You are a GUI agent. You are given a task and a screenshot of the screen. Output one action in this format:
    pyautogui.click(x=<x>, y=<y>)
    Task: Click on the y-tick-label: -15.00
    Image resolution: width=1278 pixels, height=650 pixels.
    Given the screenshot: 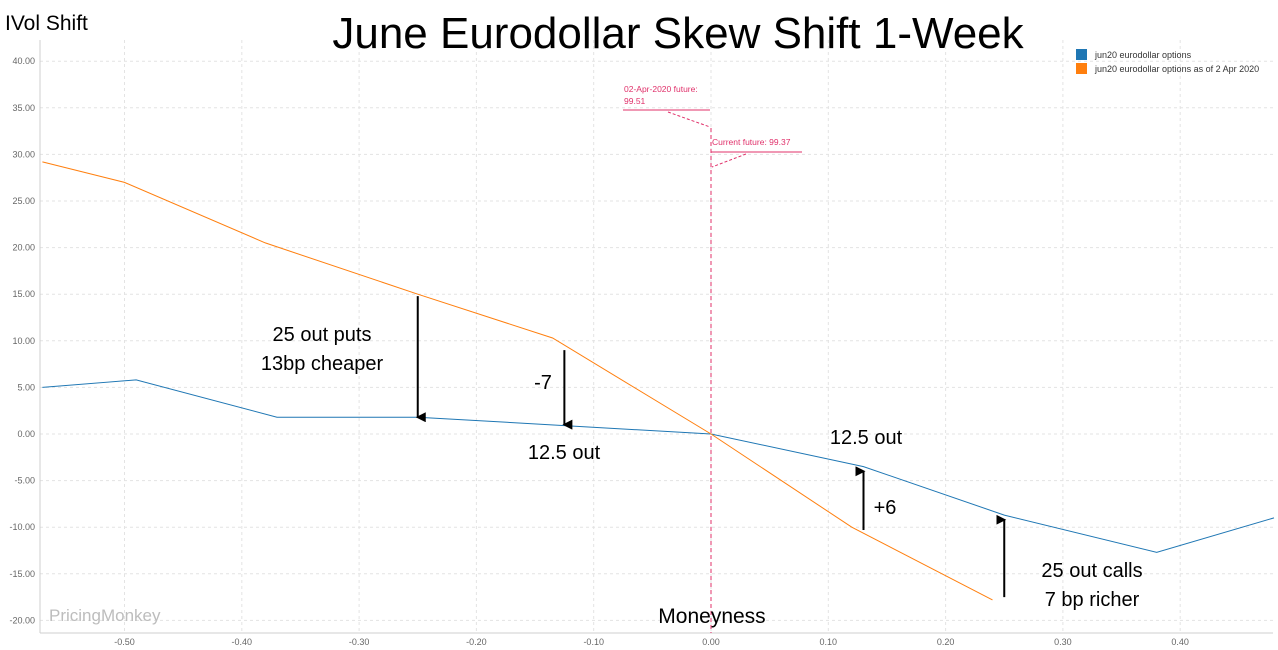 What is the action you would take?
    pyautogui.click(x=22, y=574)
    